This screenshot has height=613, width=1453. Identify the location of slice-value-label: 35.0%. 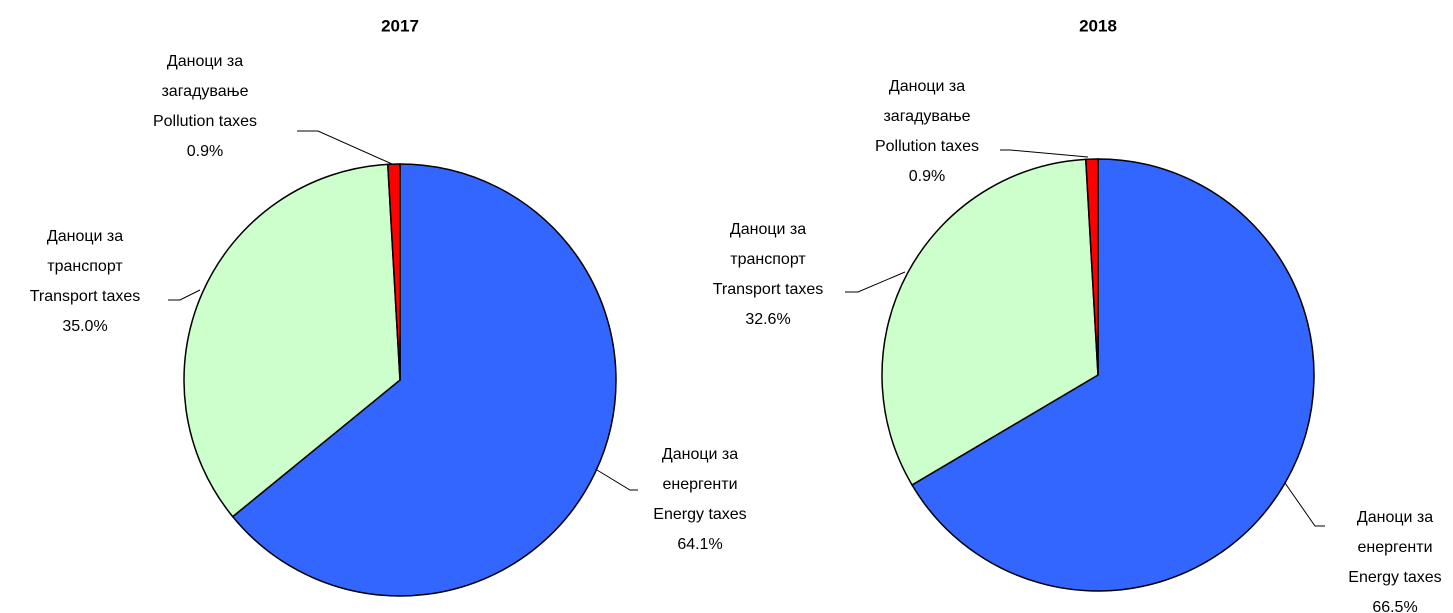
(84, 326).